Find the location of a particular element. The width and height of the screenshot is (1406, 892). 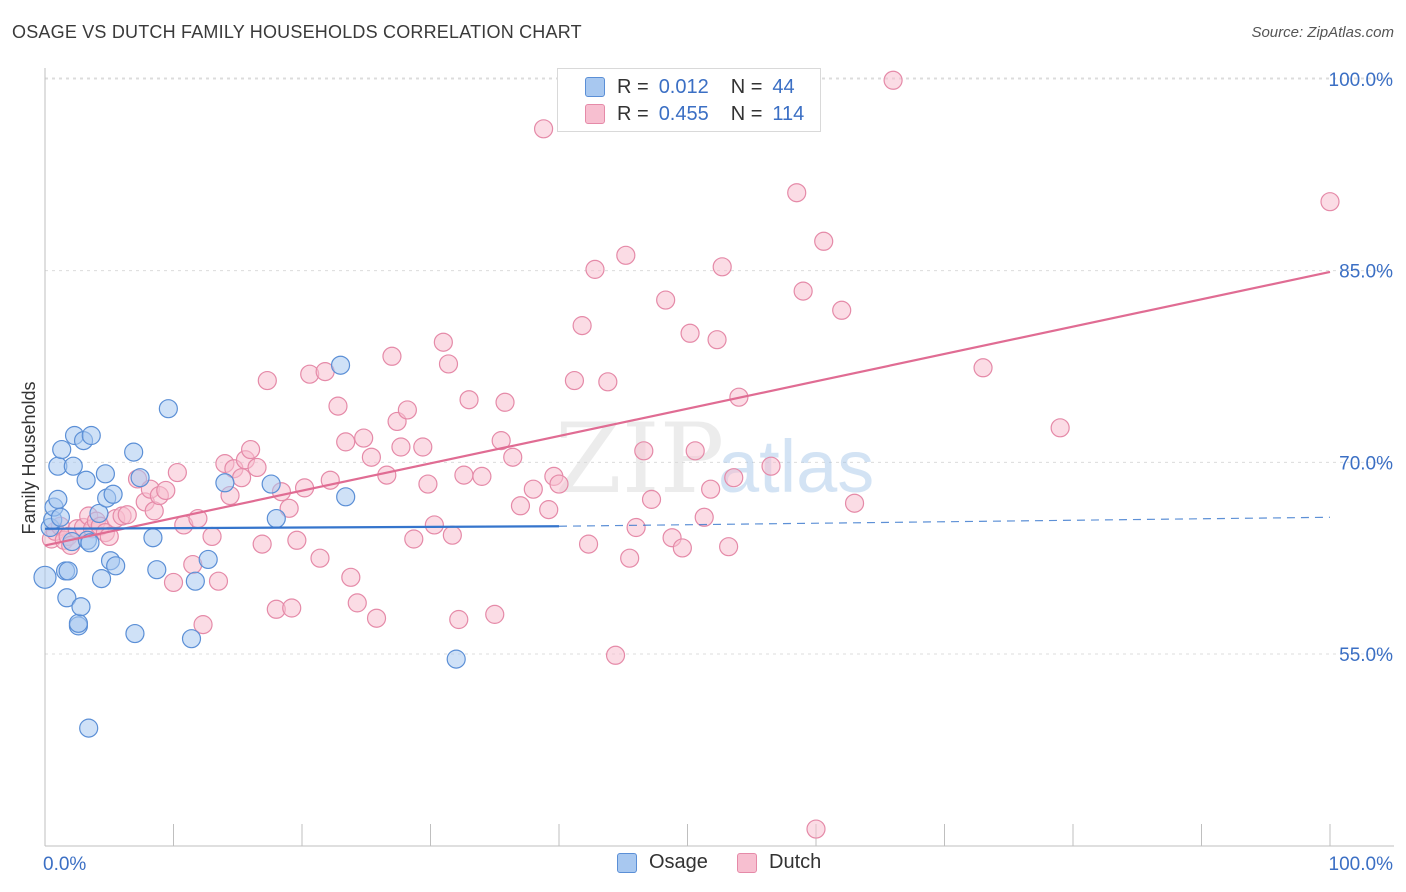

y-tick-label: 55.0% is located at coordinates (1366, 655).